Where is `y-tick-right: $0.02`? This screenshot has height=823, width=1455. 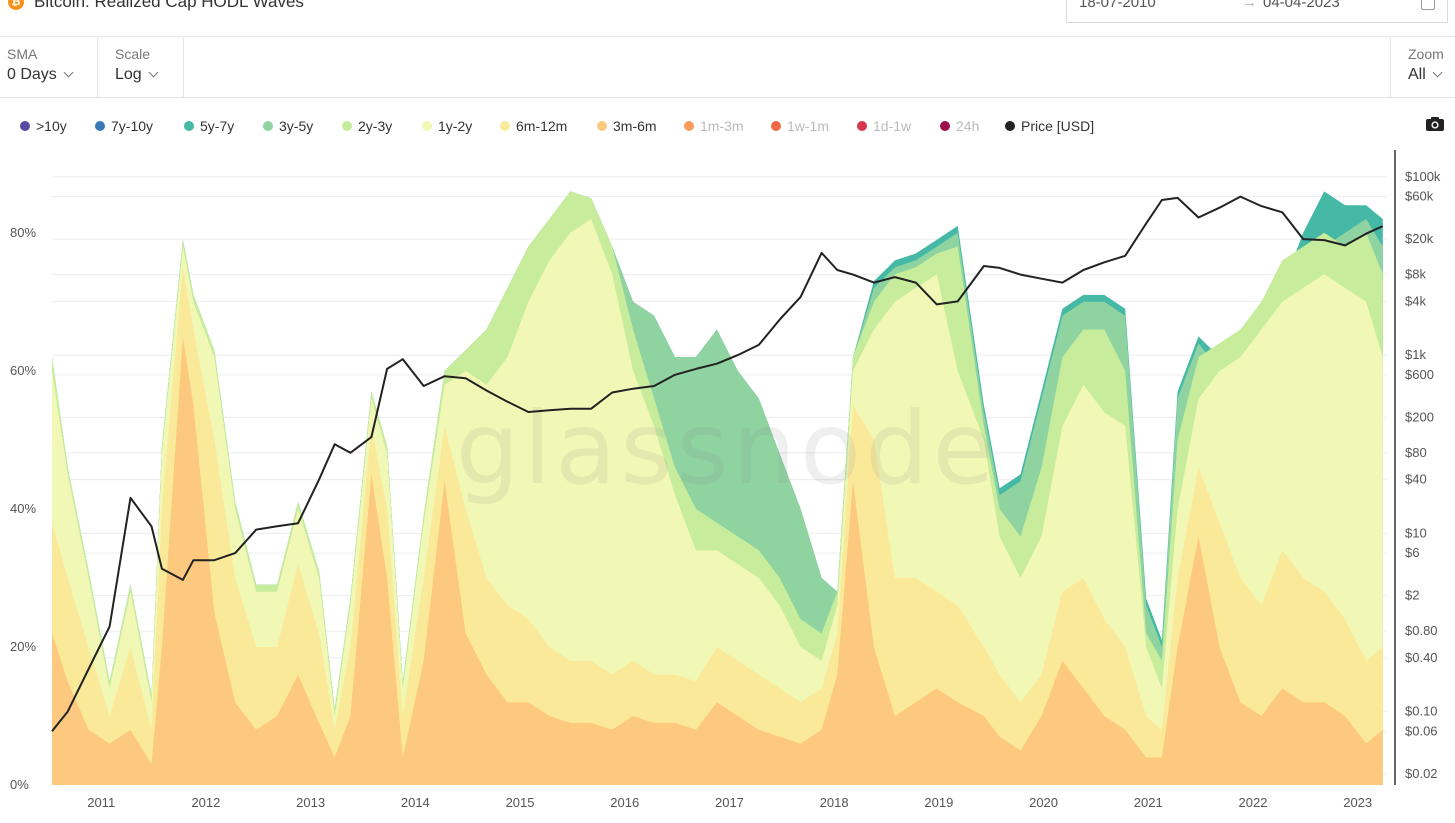 y-tick-right: $0.02 is located at coordinates (1421, 773).